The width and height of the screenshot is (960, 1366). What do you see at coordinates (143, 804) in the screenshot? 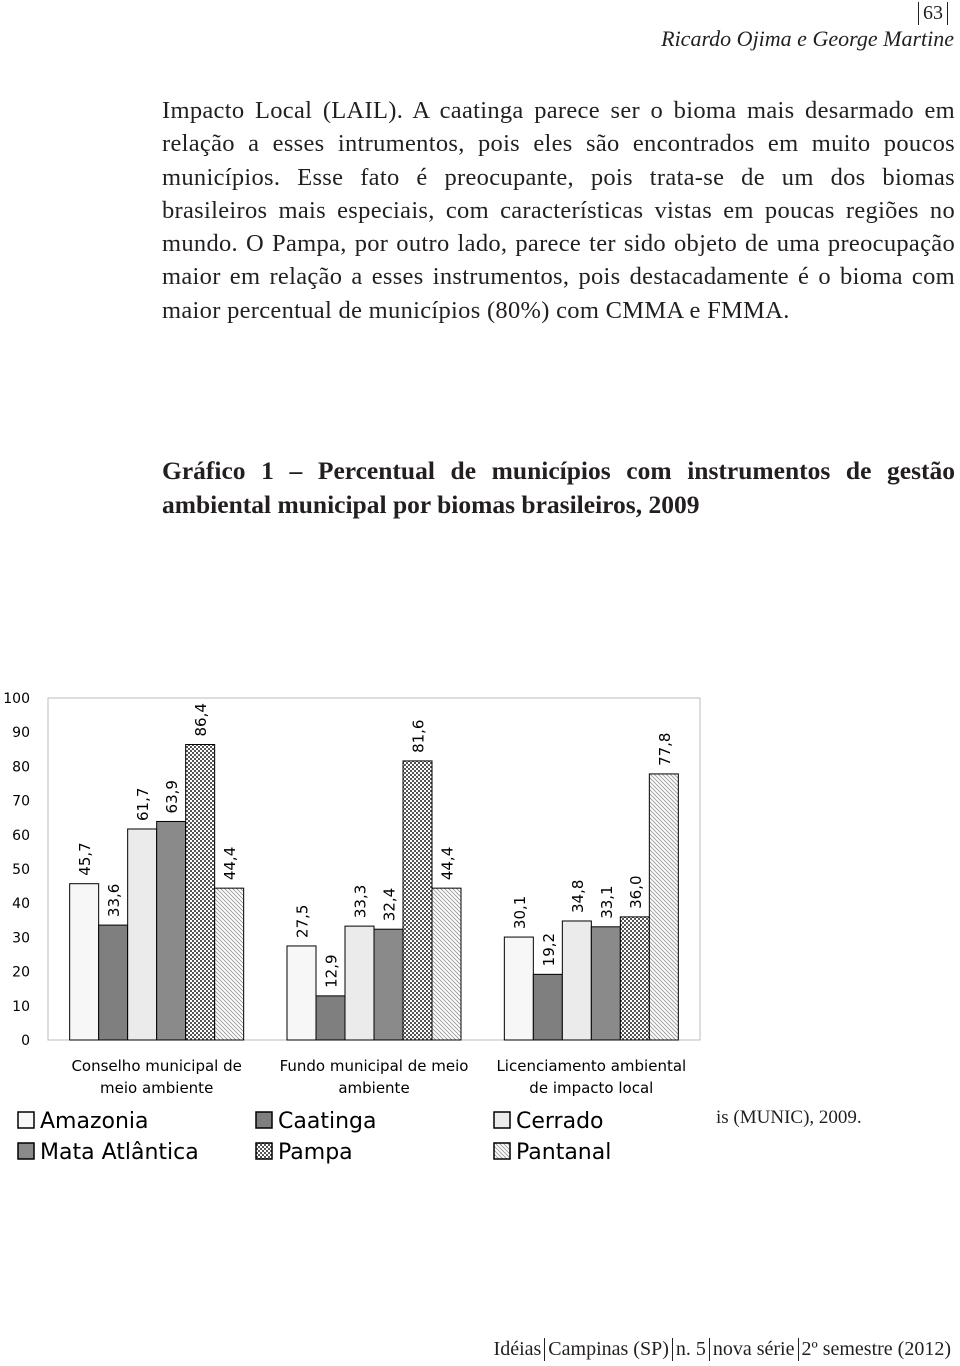
I see `data-label: 61,7` at bounding box center [143, 804].